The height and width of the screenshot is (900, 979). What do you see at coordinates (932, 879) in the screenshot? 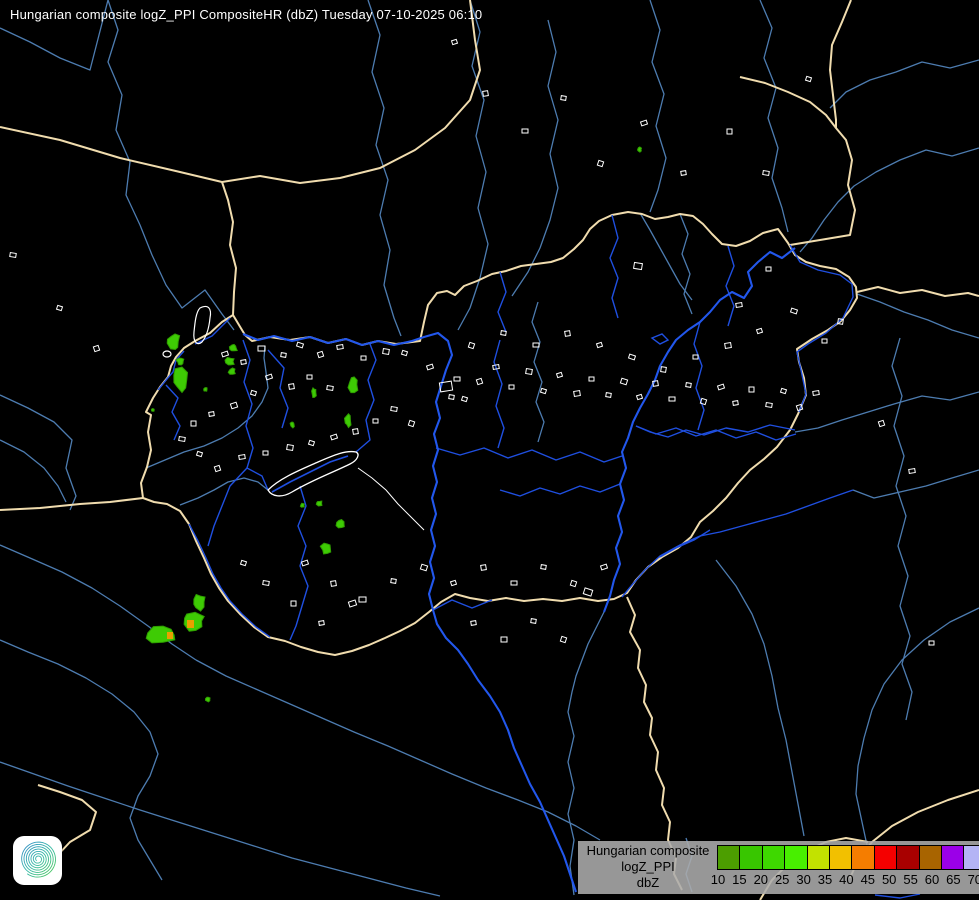
I see `legend-tick-label: 60` at bounding box center [932, 879].